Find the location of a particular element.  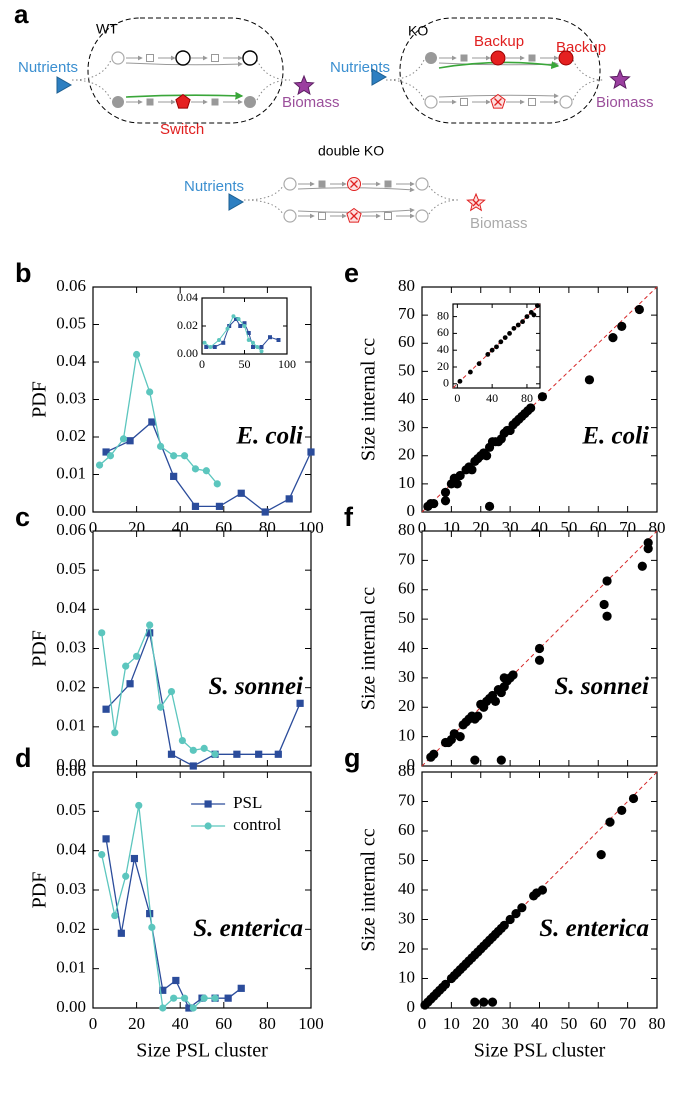

biomass-label: Biomass is located at coordinates (311, 102).